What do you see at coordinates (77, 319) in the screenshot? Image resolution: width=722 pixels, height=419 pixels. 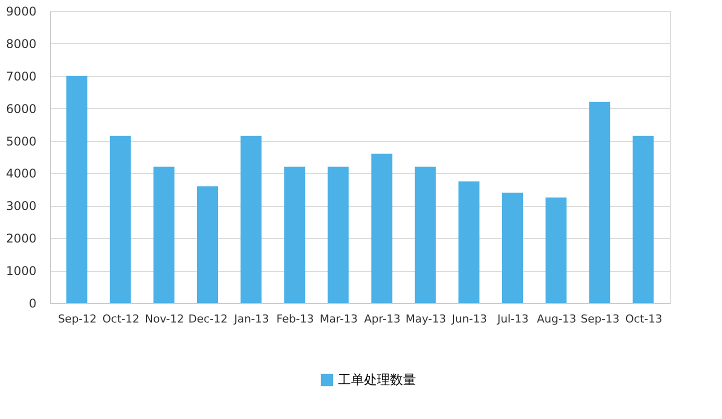 I see `x-tick-label: Sep-12` at bounding box center [77, 319].